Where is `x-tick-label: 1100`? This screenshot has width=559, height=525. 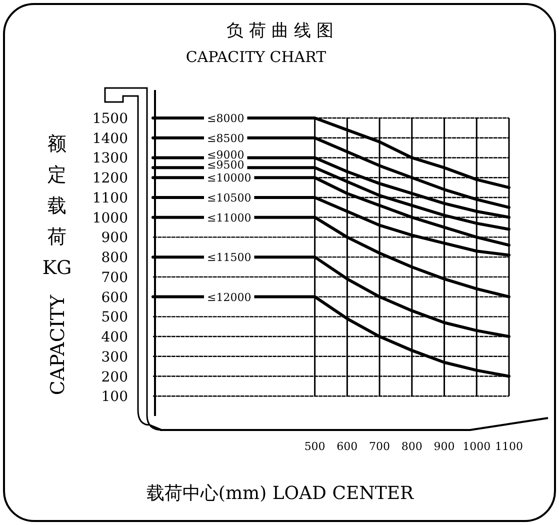
x-tick-label: 1100 is located at coordinates (509, 446).